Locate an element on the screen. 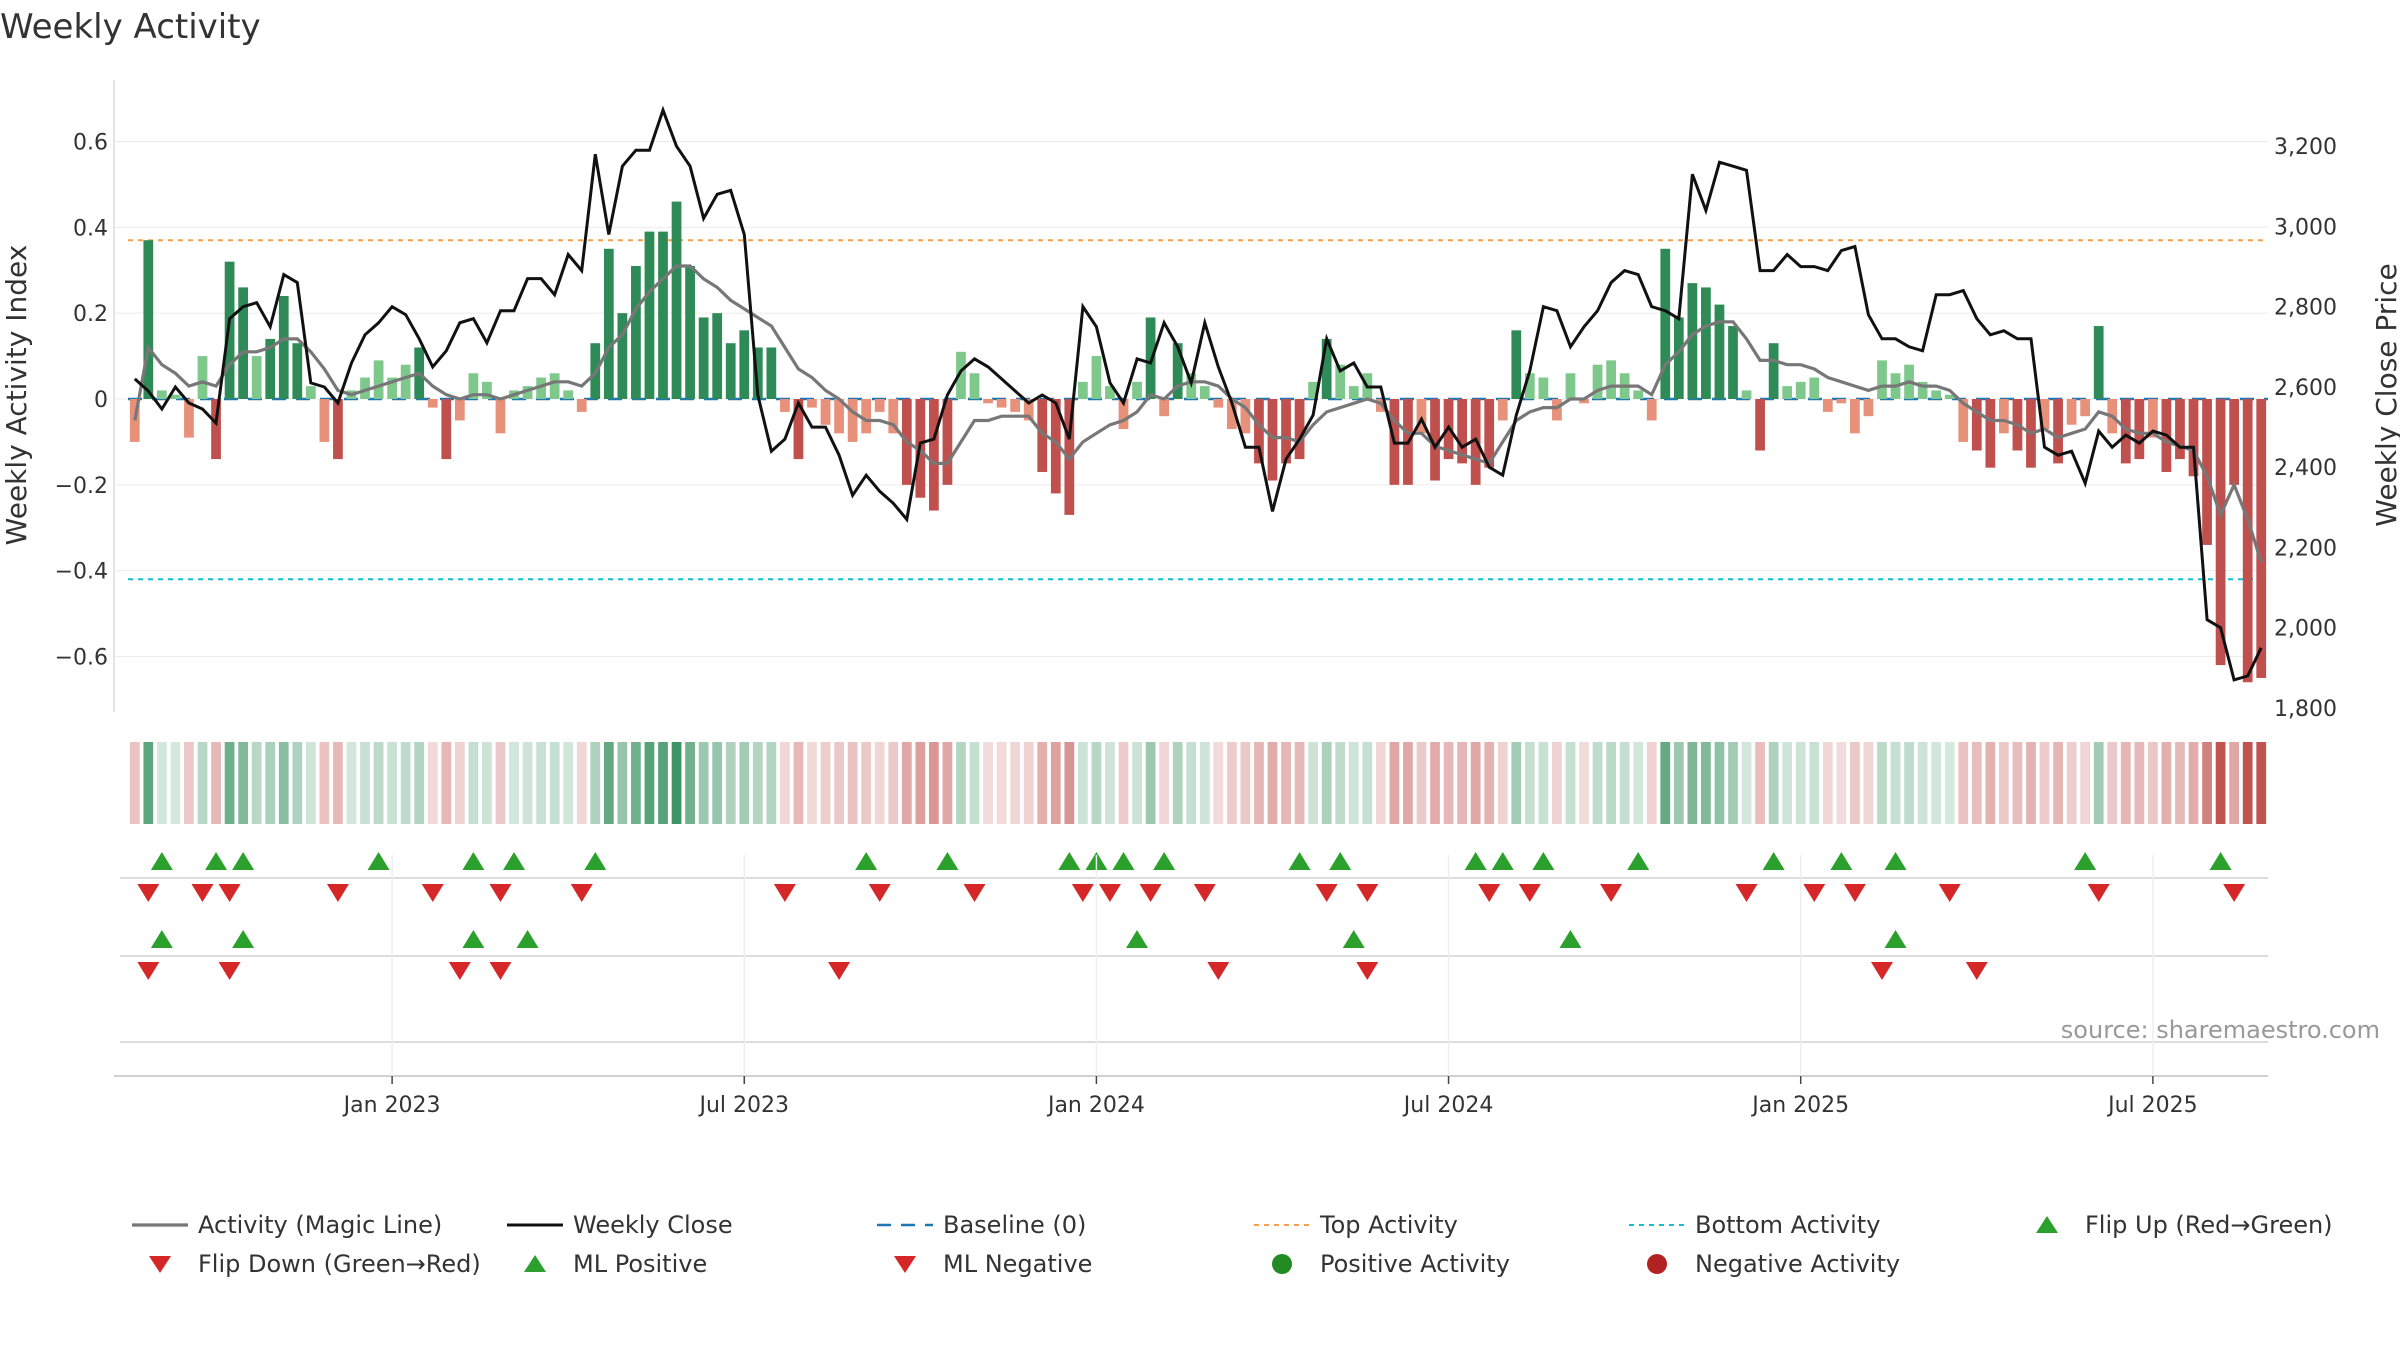 This screenshot has width=2400, height=1350. legend-down-swatch is located at coordinates (160, 1264).